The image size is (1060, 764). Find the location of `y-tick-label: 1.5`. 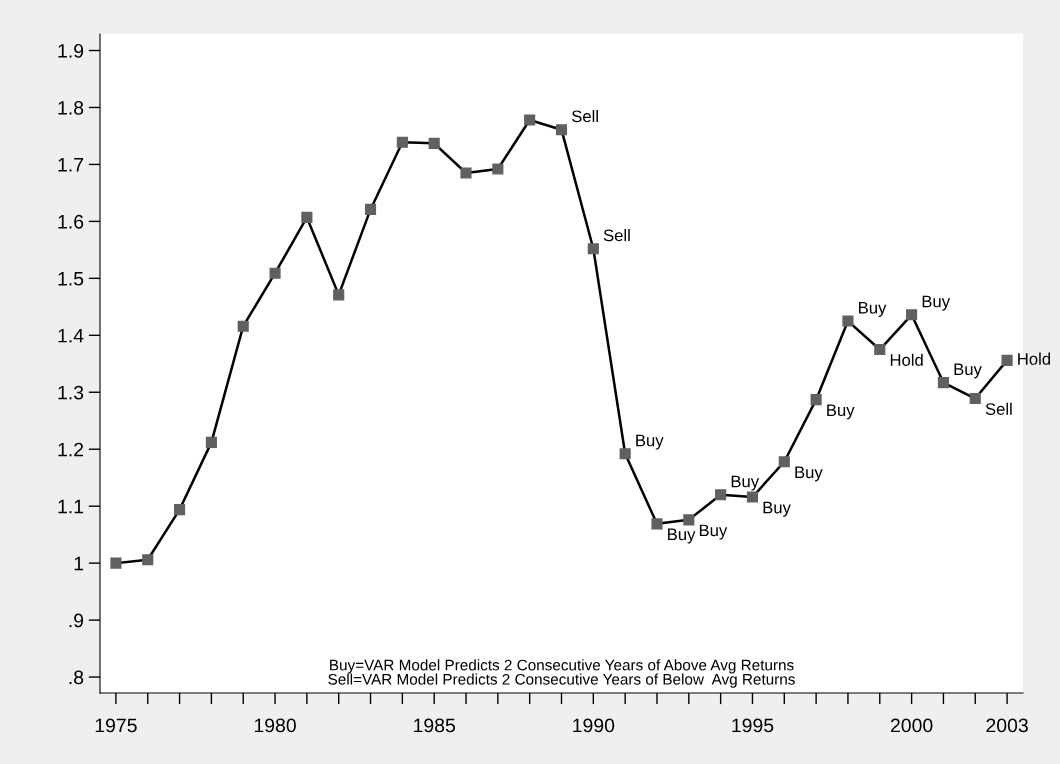

y-tick-label: 1.5 is located at coordinates (71, 279).